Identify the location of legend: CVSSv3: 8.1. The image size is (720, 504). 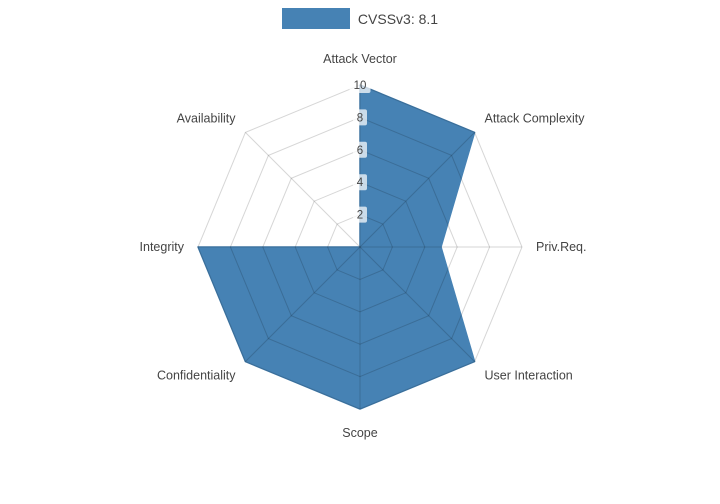
(360, 18).